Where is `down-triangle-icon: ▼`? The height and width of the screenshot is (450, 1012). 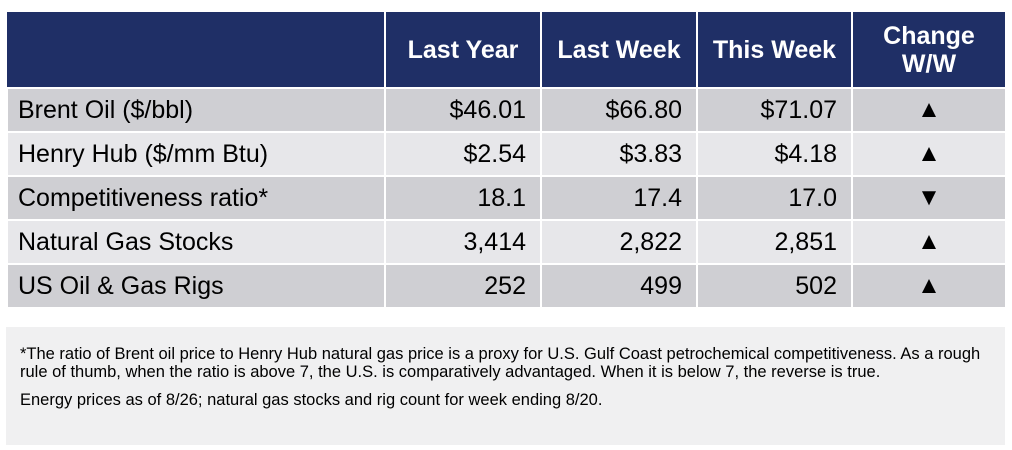
down-triangle-icon: ▼ is located at coordinates (929, 198).